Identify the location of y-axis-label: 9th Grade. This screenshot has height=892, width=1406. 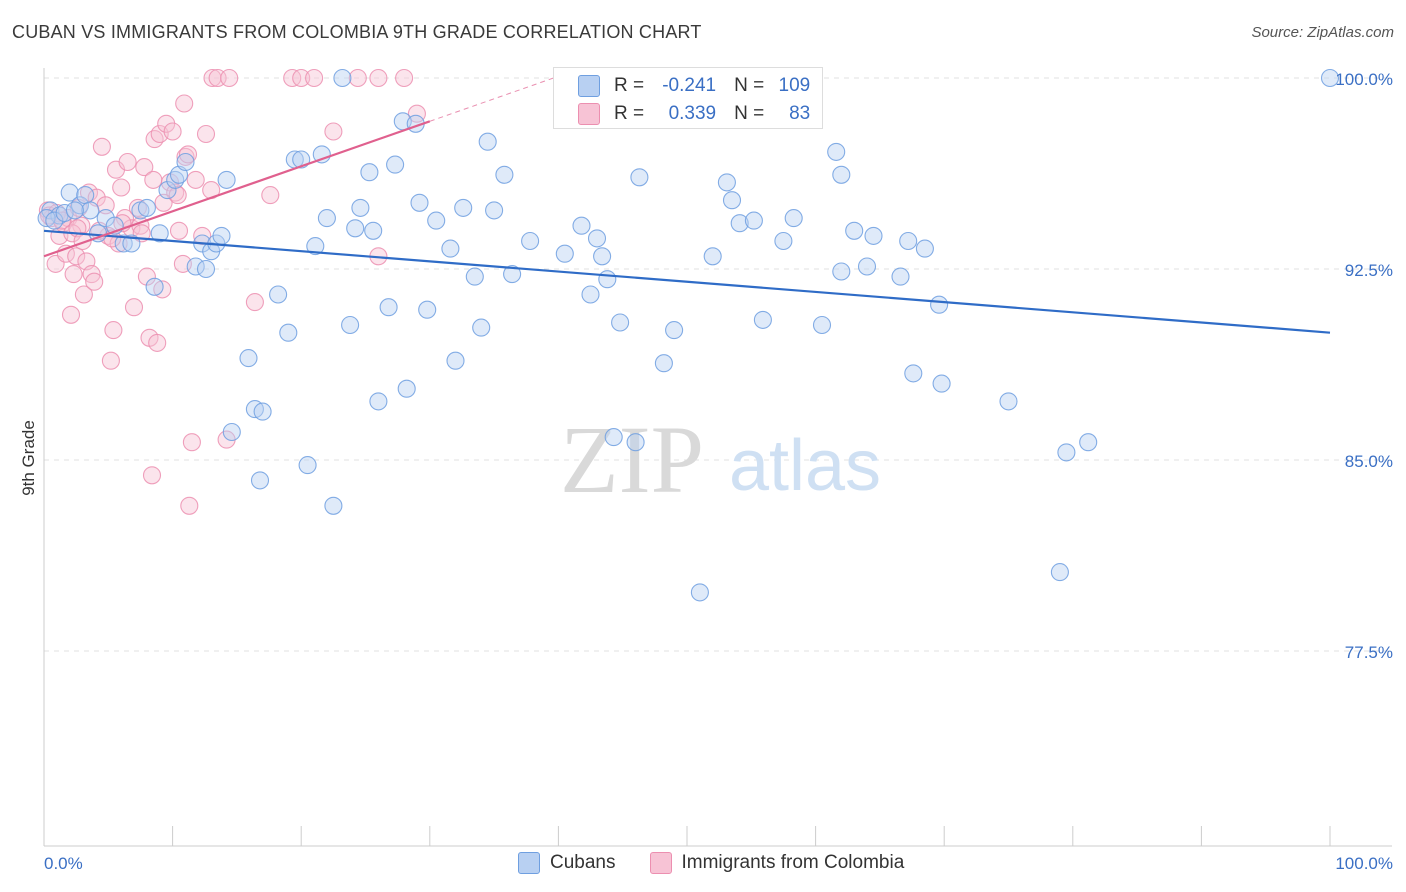
(28, 458).